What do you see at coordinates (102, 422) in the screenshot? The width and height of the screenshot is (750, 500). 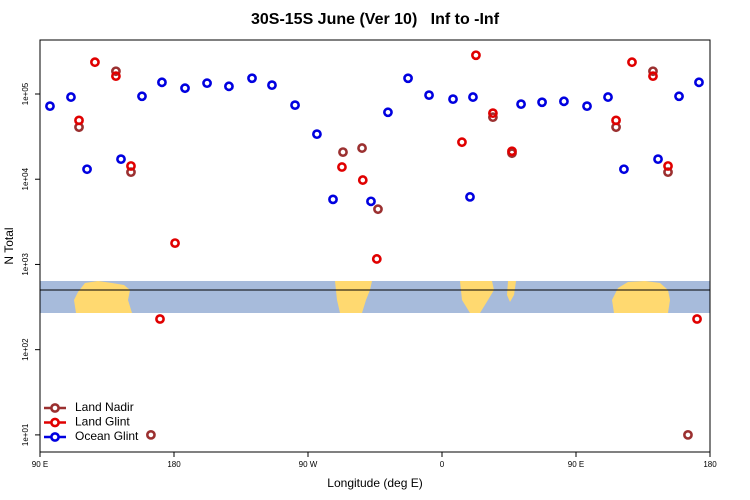 I see `legend-label: Land Glint` at bounding box center [102, 422].